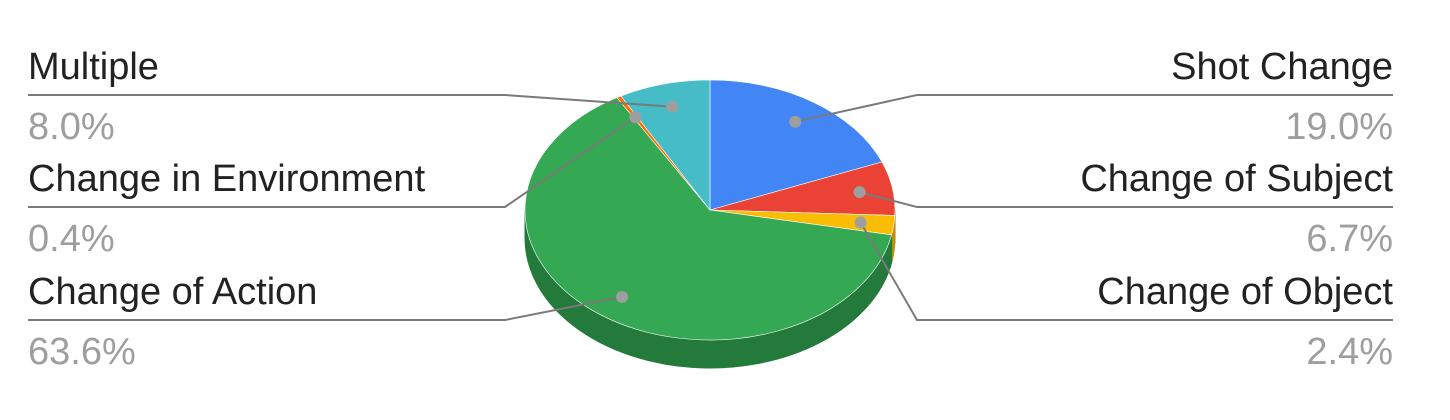 The width and height of the screenshot is (1450, 420). What do you see at coordinates (622, 296) in the screenshot?
I see `leader-dot-change-of-action` at bounding box center [622, 296].